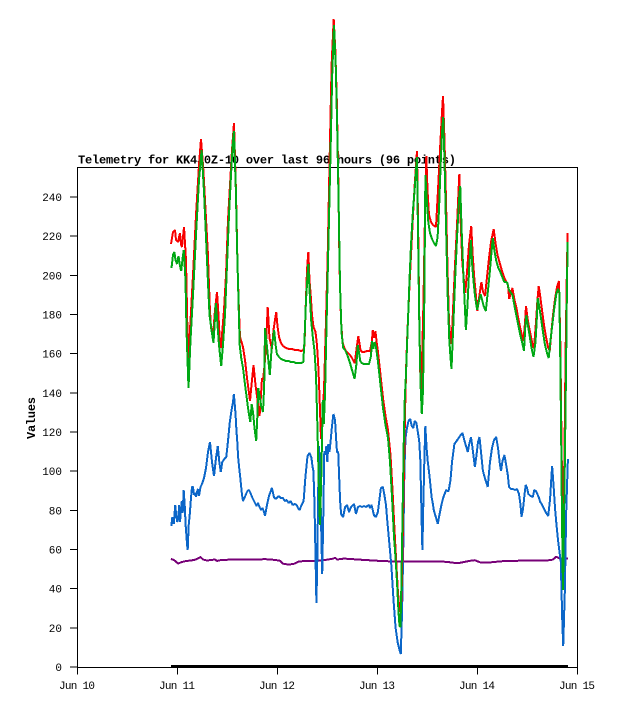  Describe the element at coordinates (277, 687) in the screenshot. I see `svg-text: Jun 12` at that location.